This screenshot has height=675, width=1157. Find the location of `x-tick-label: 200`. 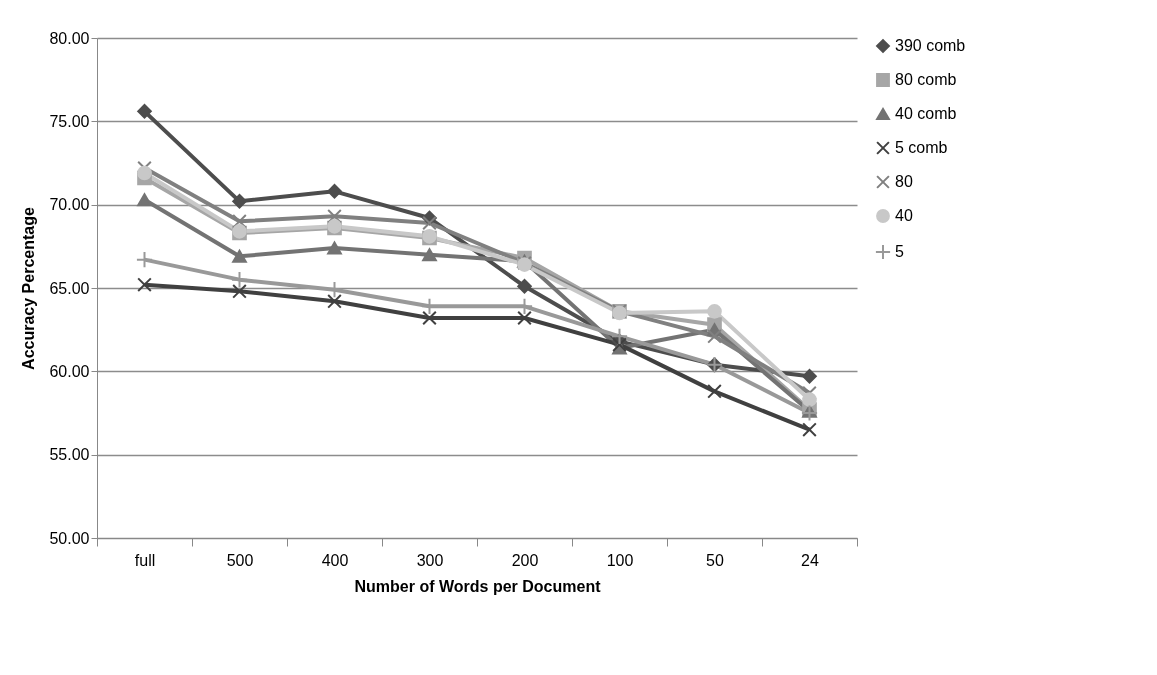

x-tick-label: 200 is located at coordinates (525, 560).